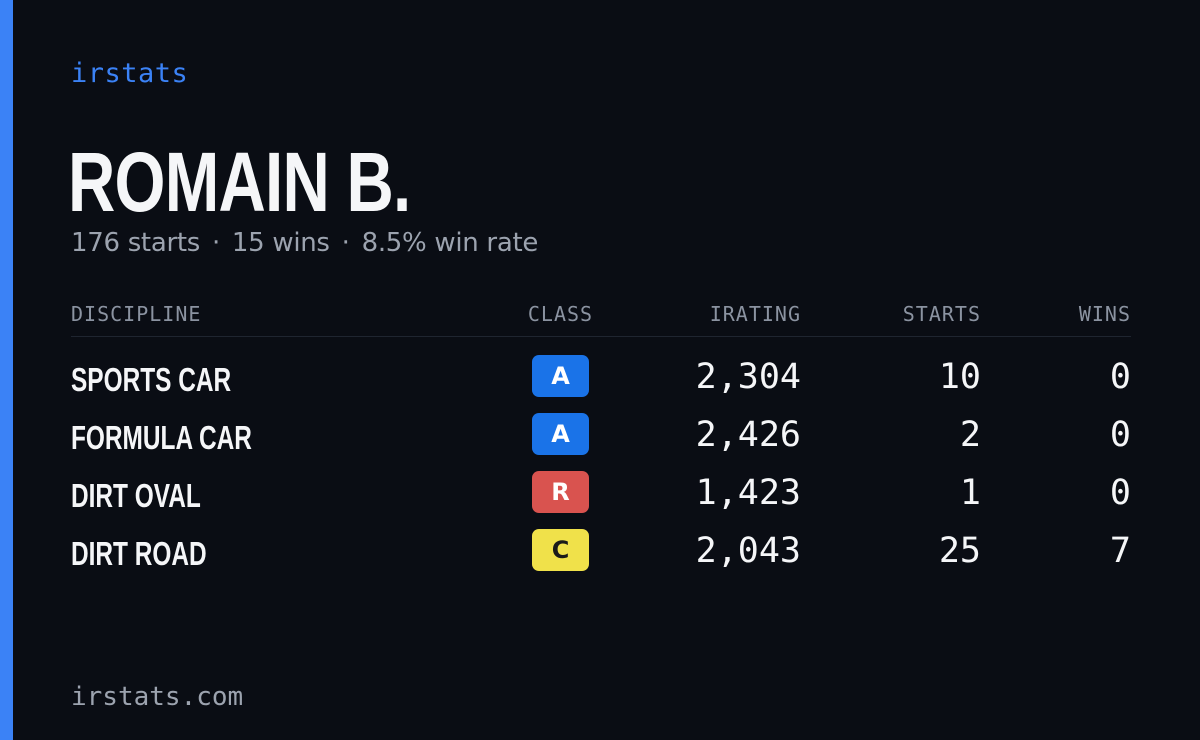 The image size is (1200, 740). Describe the element at coordinates (748, 377) in the screenshot. I see `irating-value: 2,304` at that location.